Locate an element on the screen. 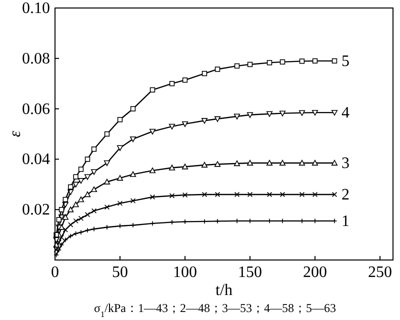 The height and width of the screenshot is (320, 400). series-label: 4 is located at coordinates (346, 113).